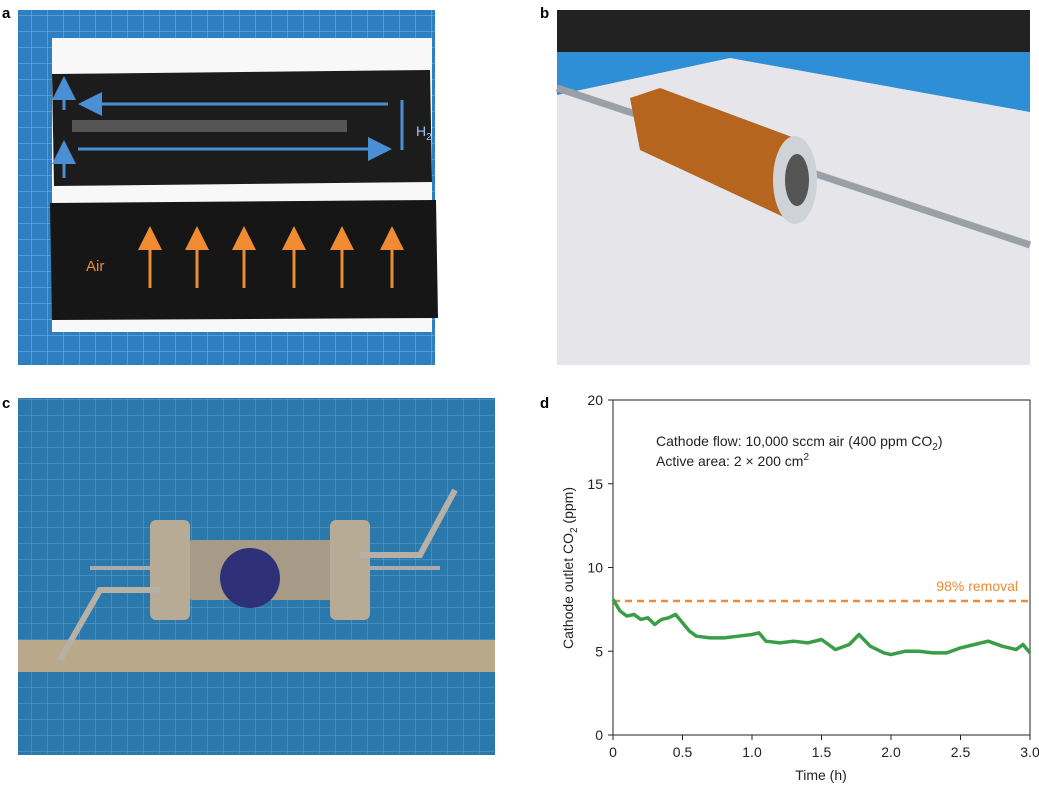  What do you see at coordinates (599, 651) in the screenshot?
I see `y-tick-label: 5` at bounding box center [599, 651].